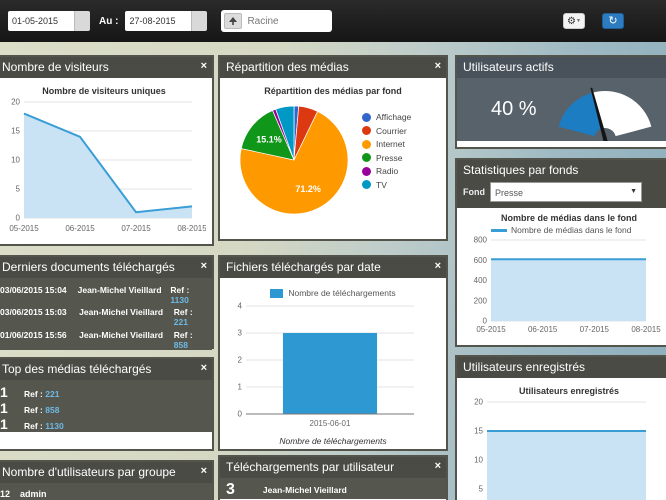 Image resolution: width=666 pixels, height=500 pixels. What do you see at coordinates (605, 114) in the screenshot?
I see `active-users-gauge` at bounding box center [605, 114].